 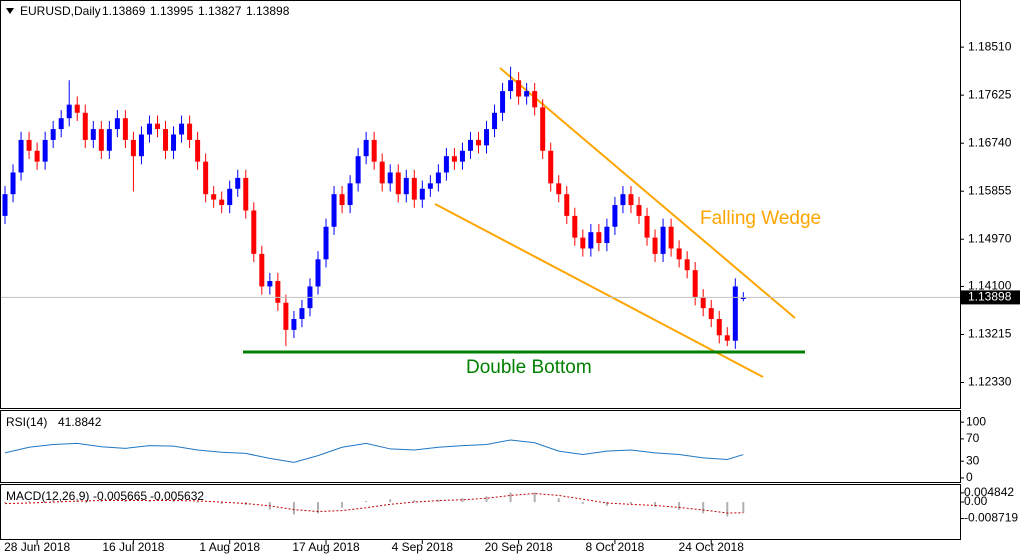 What do you see at coordinates (976, 501) in the screenshot?
I see `y-tick-label: 0.00` at bounding box center [976, 501].